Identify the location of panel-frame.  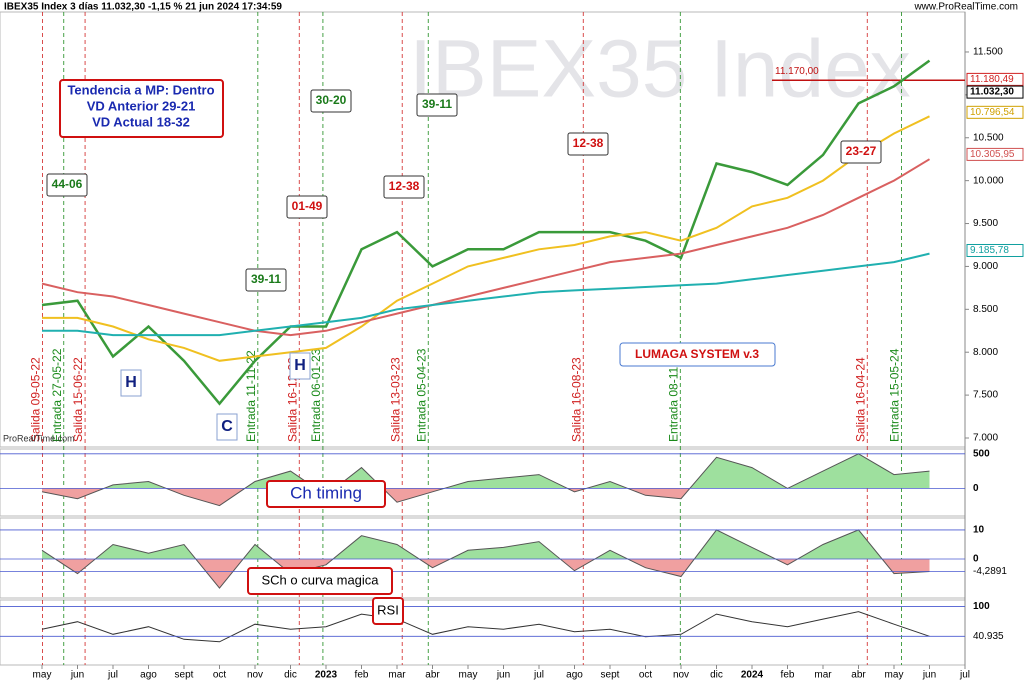
(483, 632).